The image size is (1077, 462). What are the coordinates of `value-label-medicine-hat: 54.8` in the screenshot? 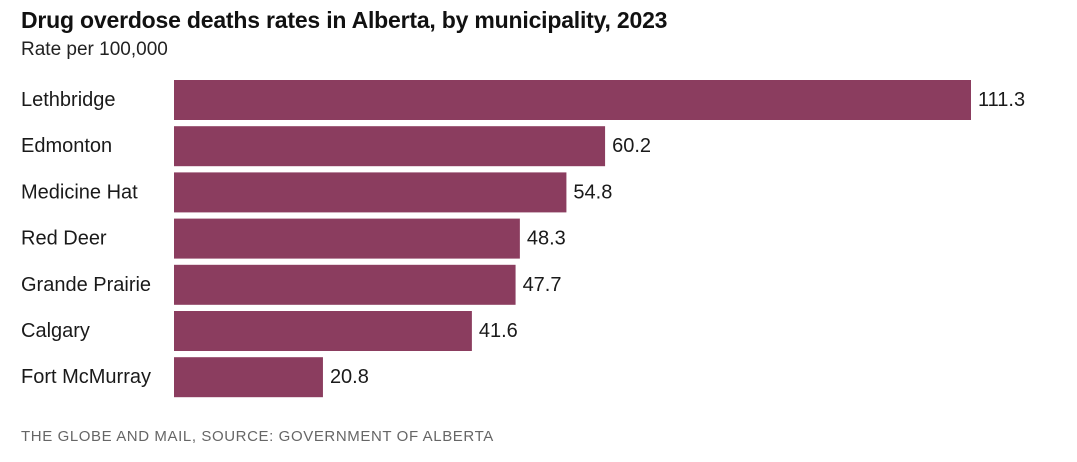 It's located at (592, 192).